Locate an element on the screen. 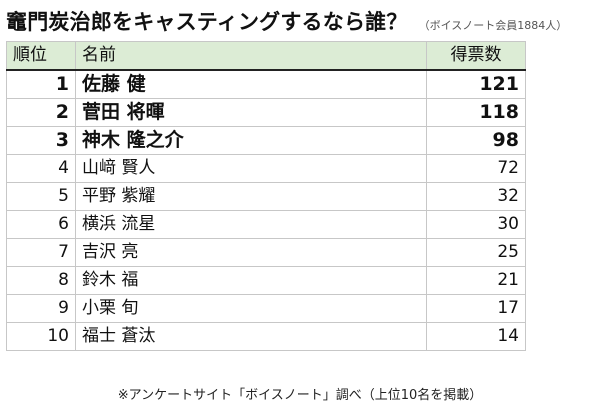 The image size is (600, 417). table-row: 2 菅田 将暉 118 is located at coordinates (266, 112).